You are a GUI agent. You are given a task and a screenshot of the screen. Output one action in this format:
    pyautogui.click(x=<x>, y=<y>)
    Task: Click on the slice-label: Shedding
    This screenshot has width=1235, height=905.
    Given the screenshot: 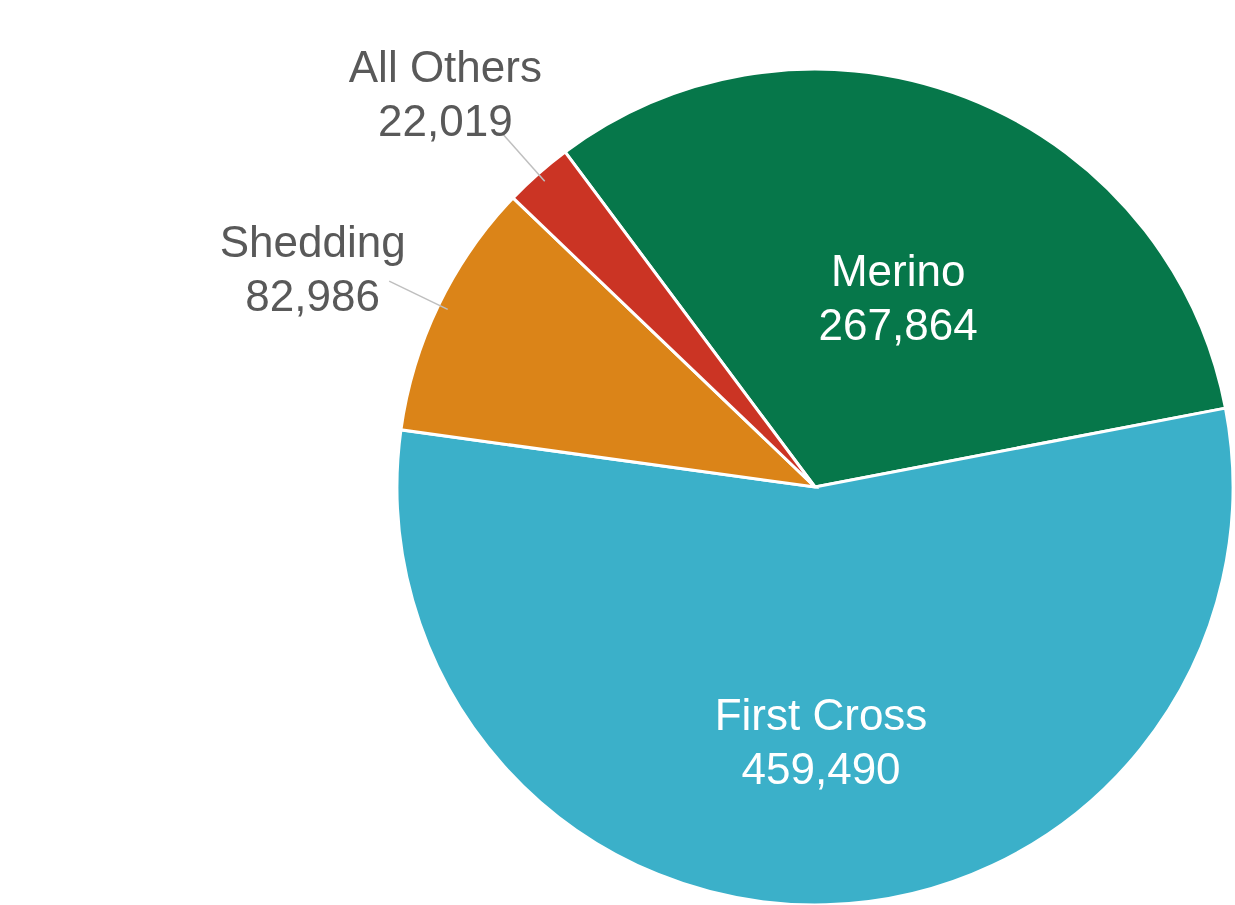 What is the action you would take?
    pyautogui.click(x=312, y=242)
    